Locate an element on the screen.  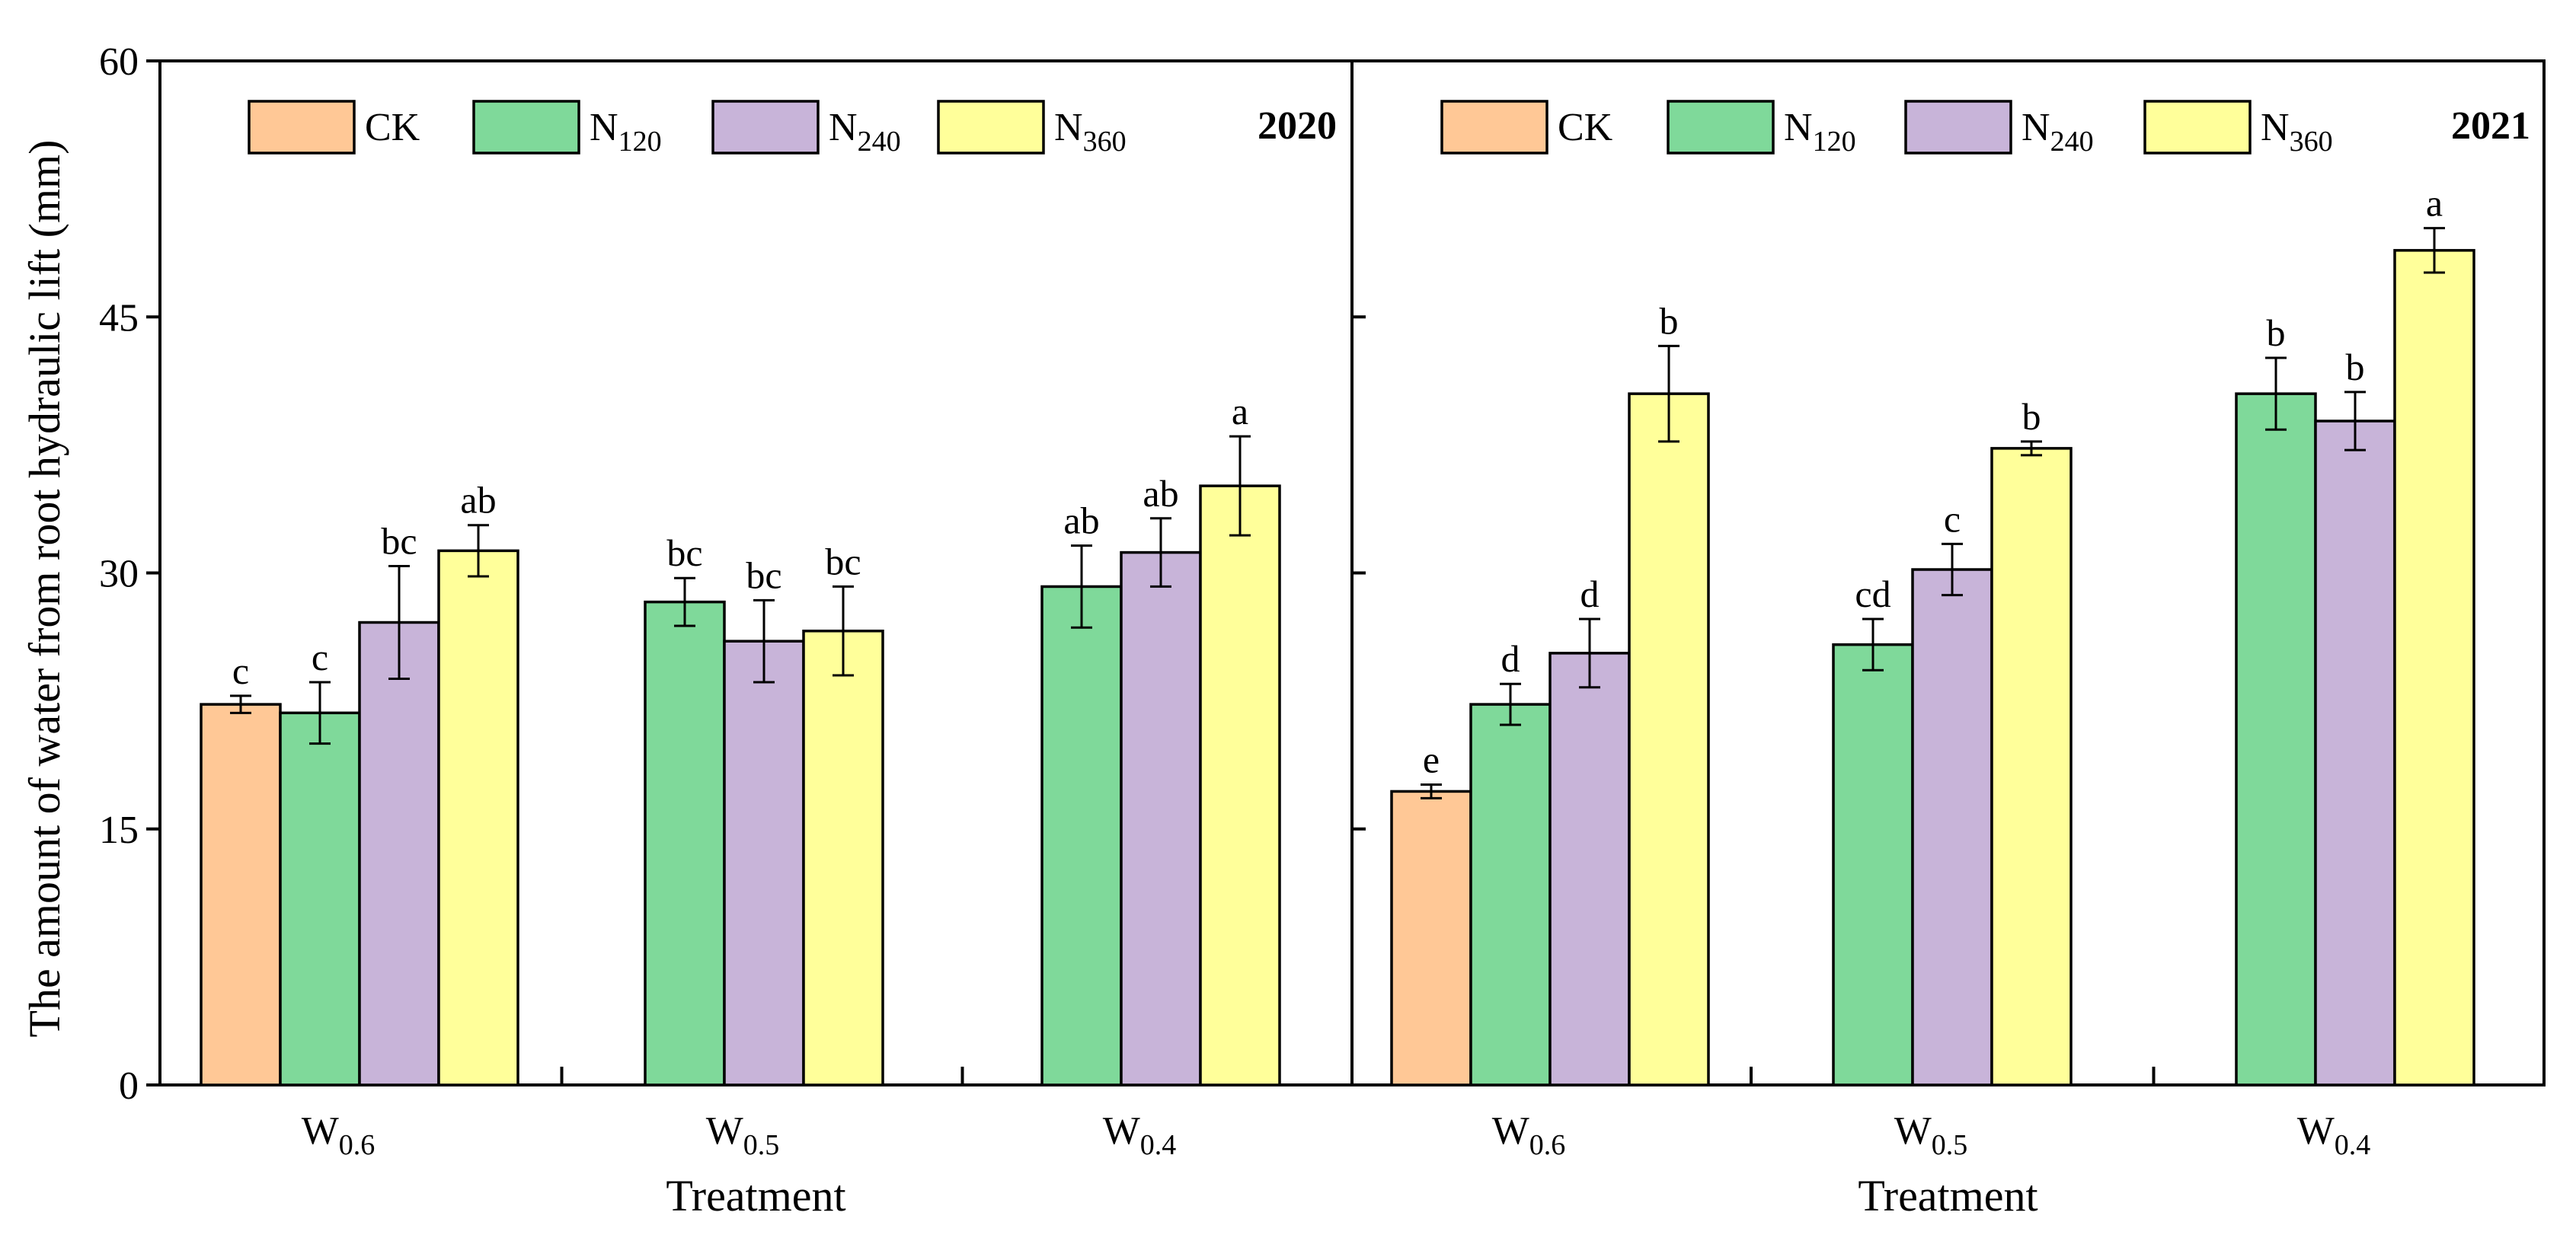
bar-2020-g0-N240 is located at coordinates (399, 854).